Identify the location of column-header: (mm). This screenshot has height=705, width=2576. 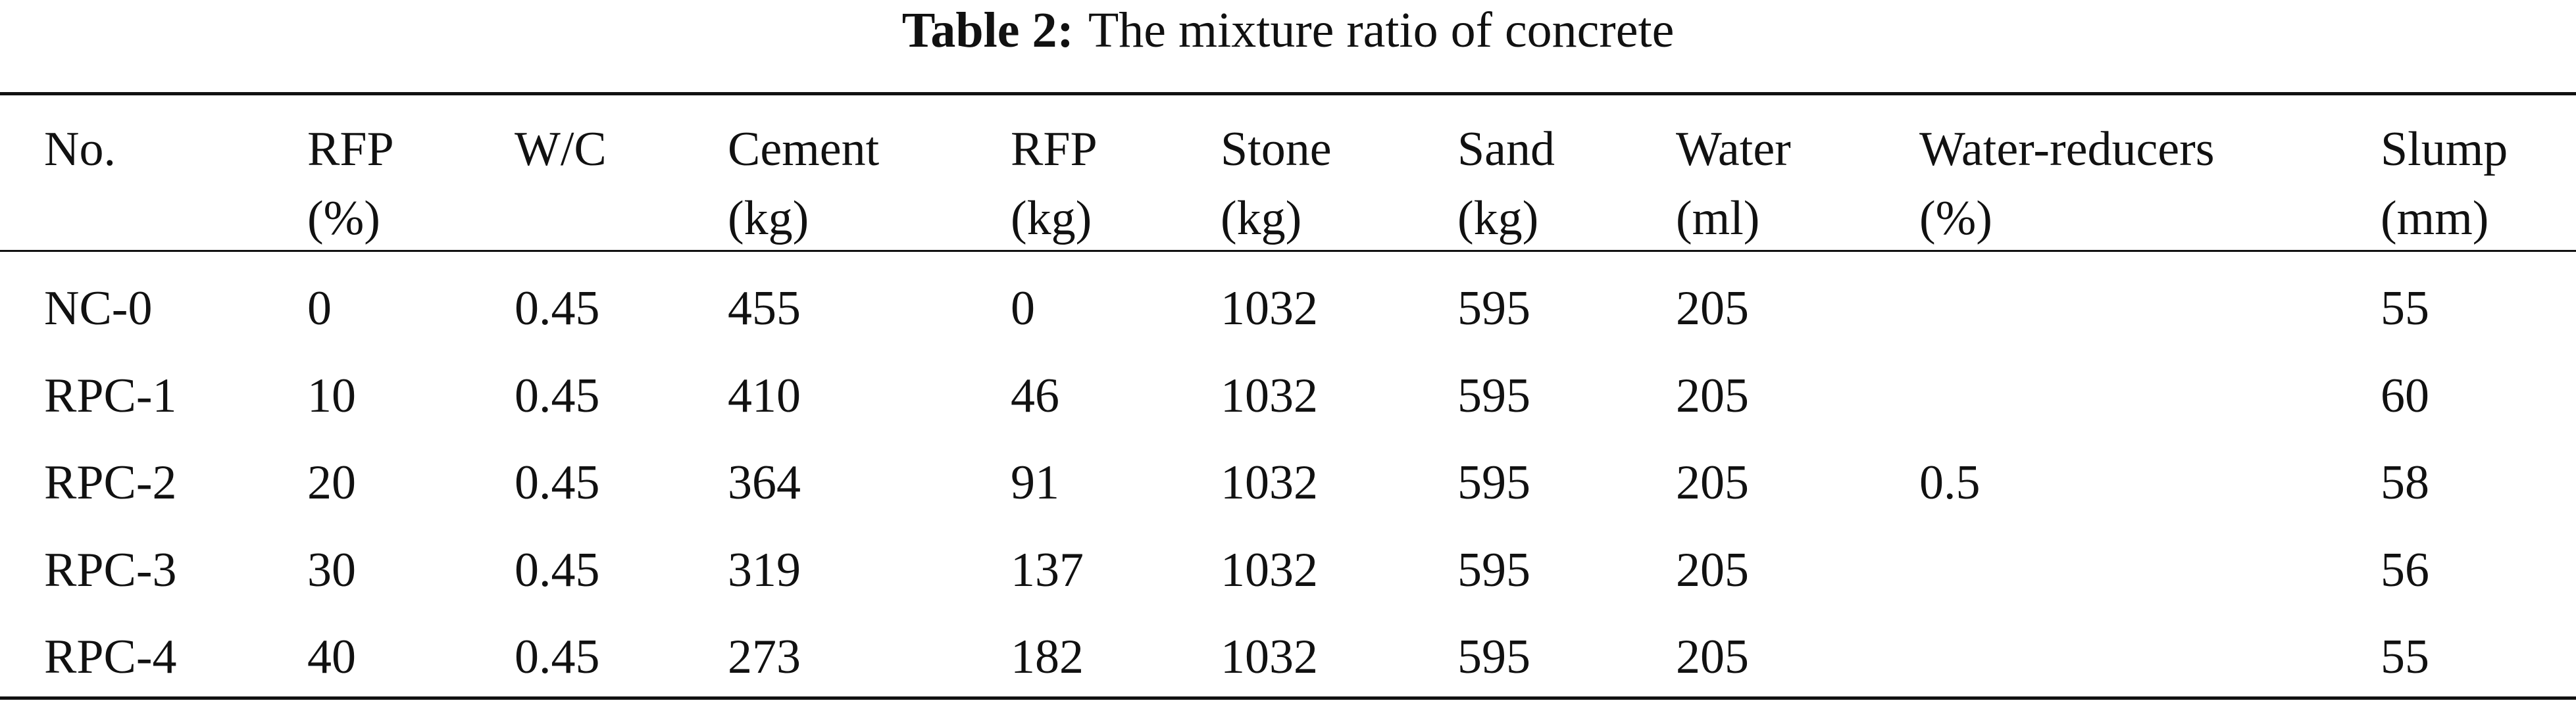
(2435, 218).